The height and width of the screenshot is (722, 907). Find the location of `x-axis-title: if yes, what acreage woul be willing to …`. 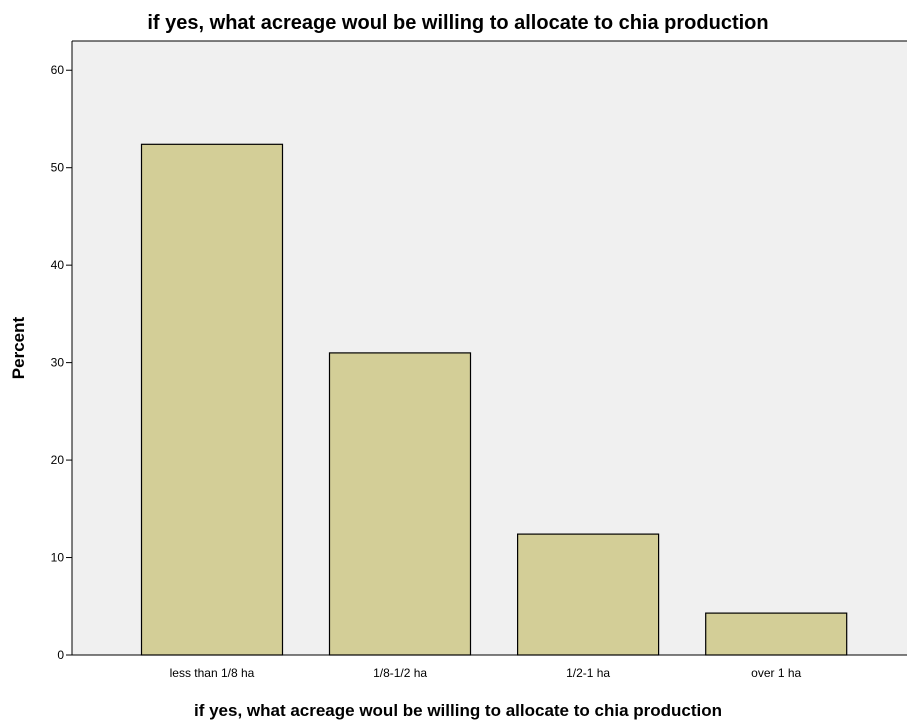

x-axis-title: if yes, what acreage woul be willing to … is located at coordinates (458, 710).